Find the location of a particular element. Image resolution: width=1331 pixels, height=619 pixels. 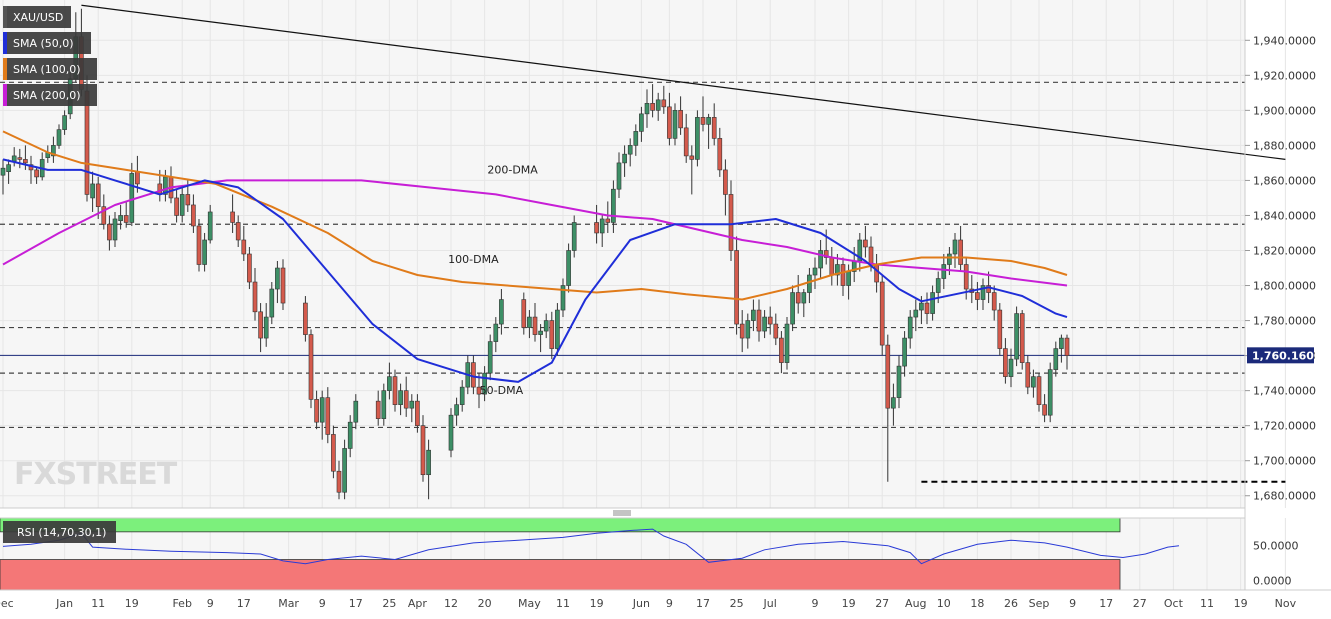

rsi-legend: RSI (14,70,30,1) is located at coordinates (59, 532).